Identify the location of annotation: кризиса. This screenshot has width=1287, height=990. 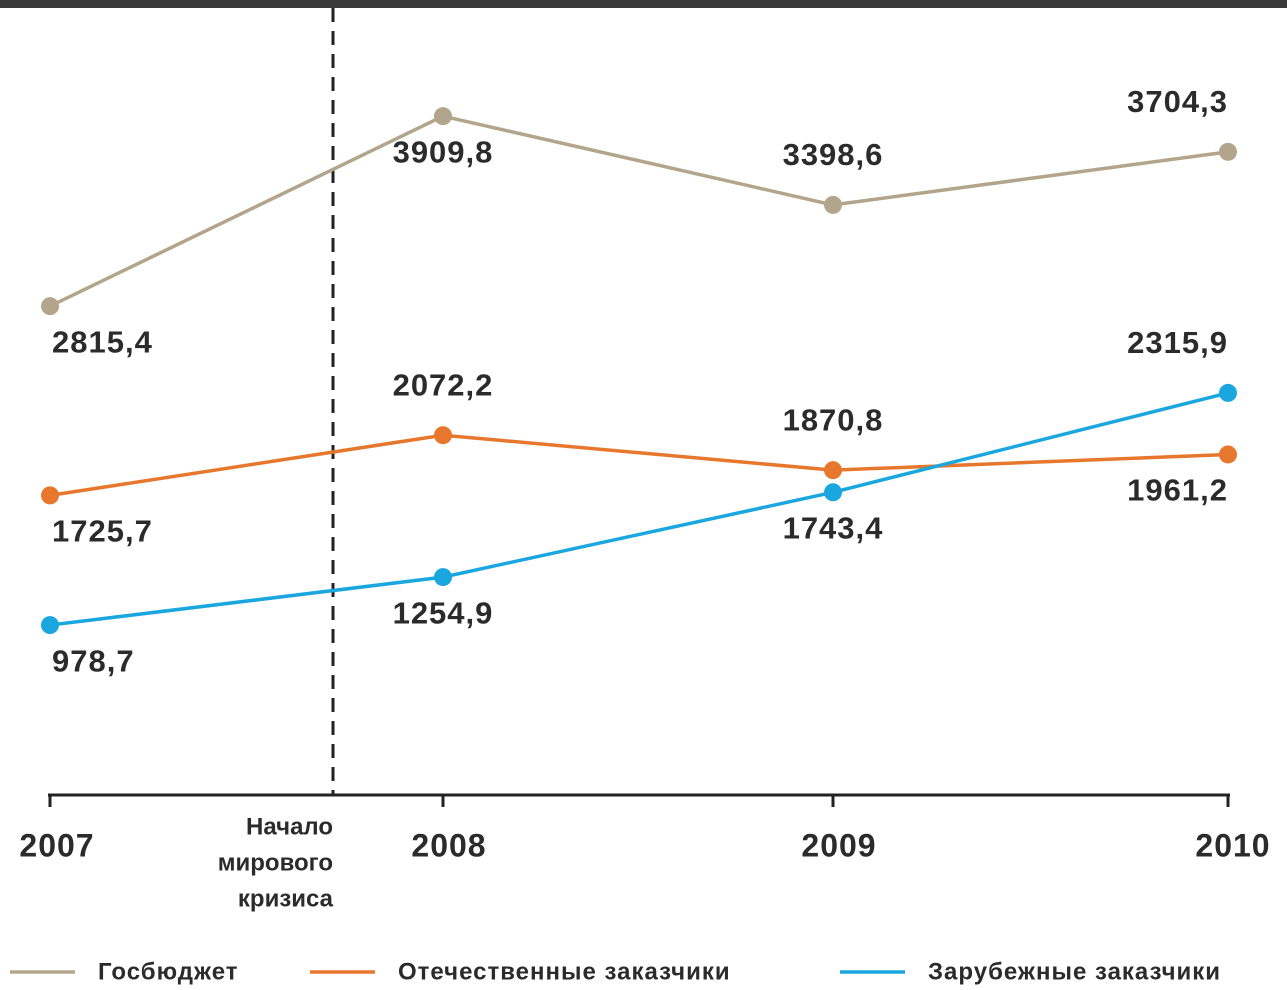
(286, 898).